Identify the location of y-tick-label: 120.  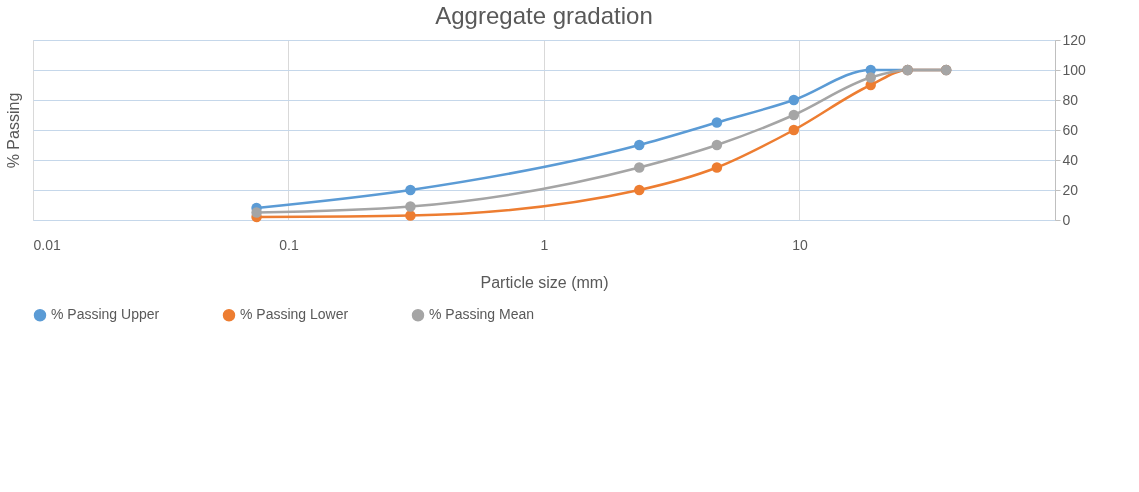
(1074, 39).